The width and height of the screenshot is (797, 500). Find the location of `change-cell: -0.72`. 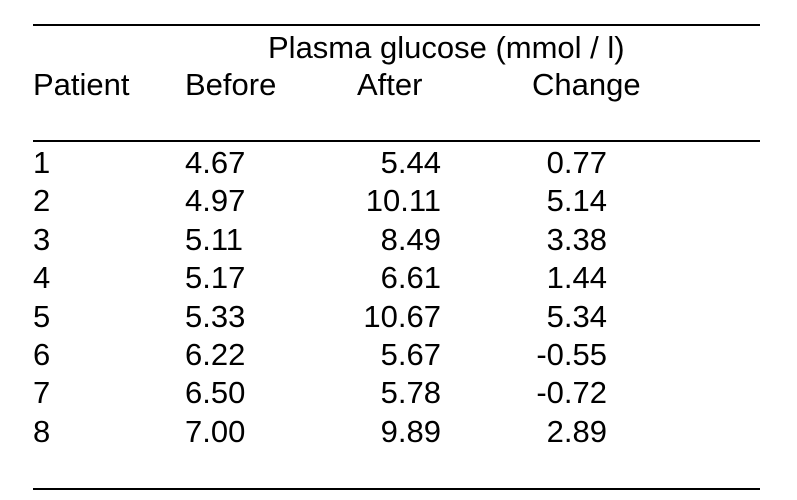

change-cell: -0.72 is located at coordinates (571, 393).